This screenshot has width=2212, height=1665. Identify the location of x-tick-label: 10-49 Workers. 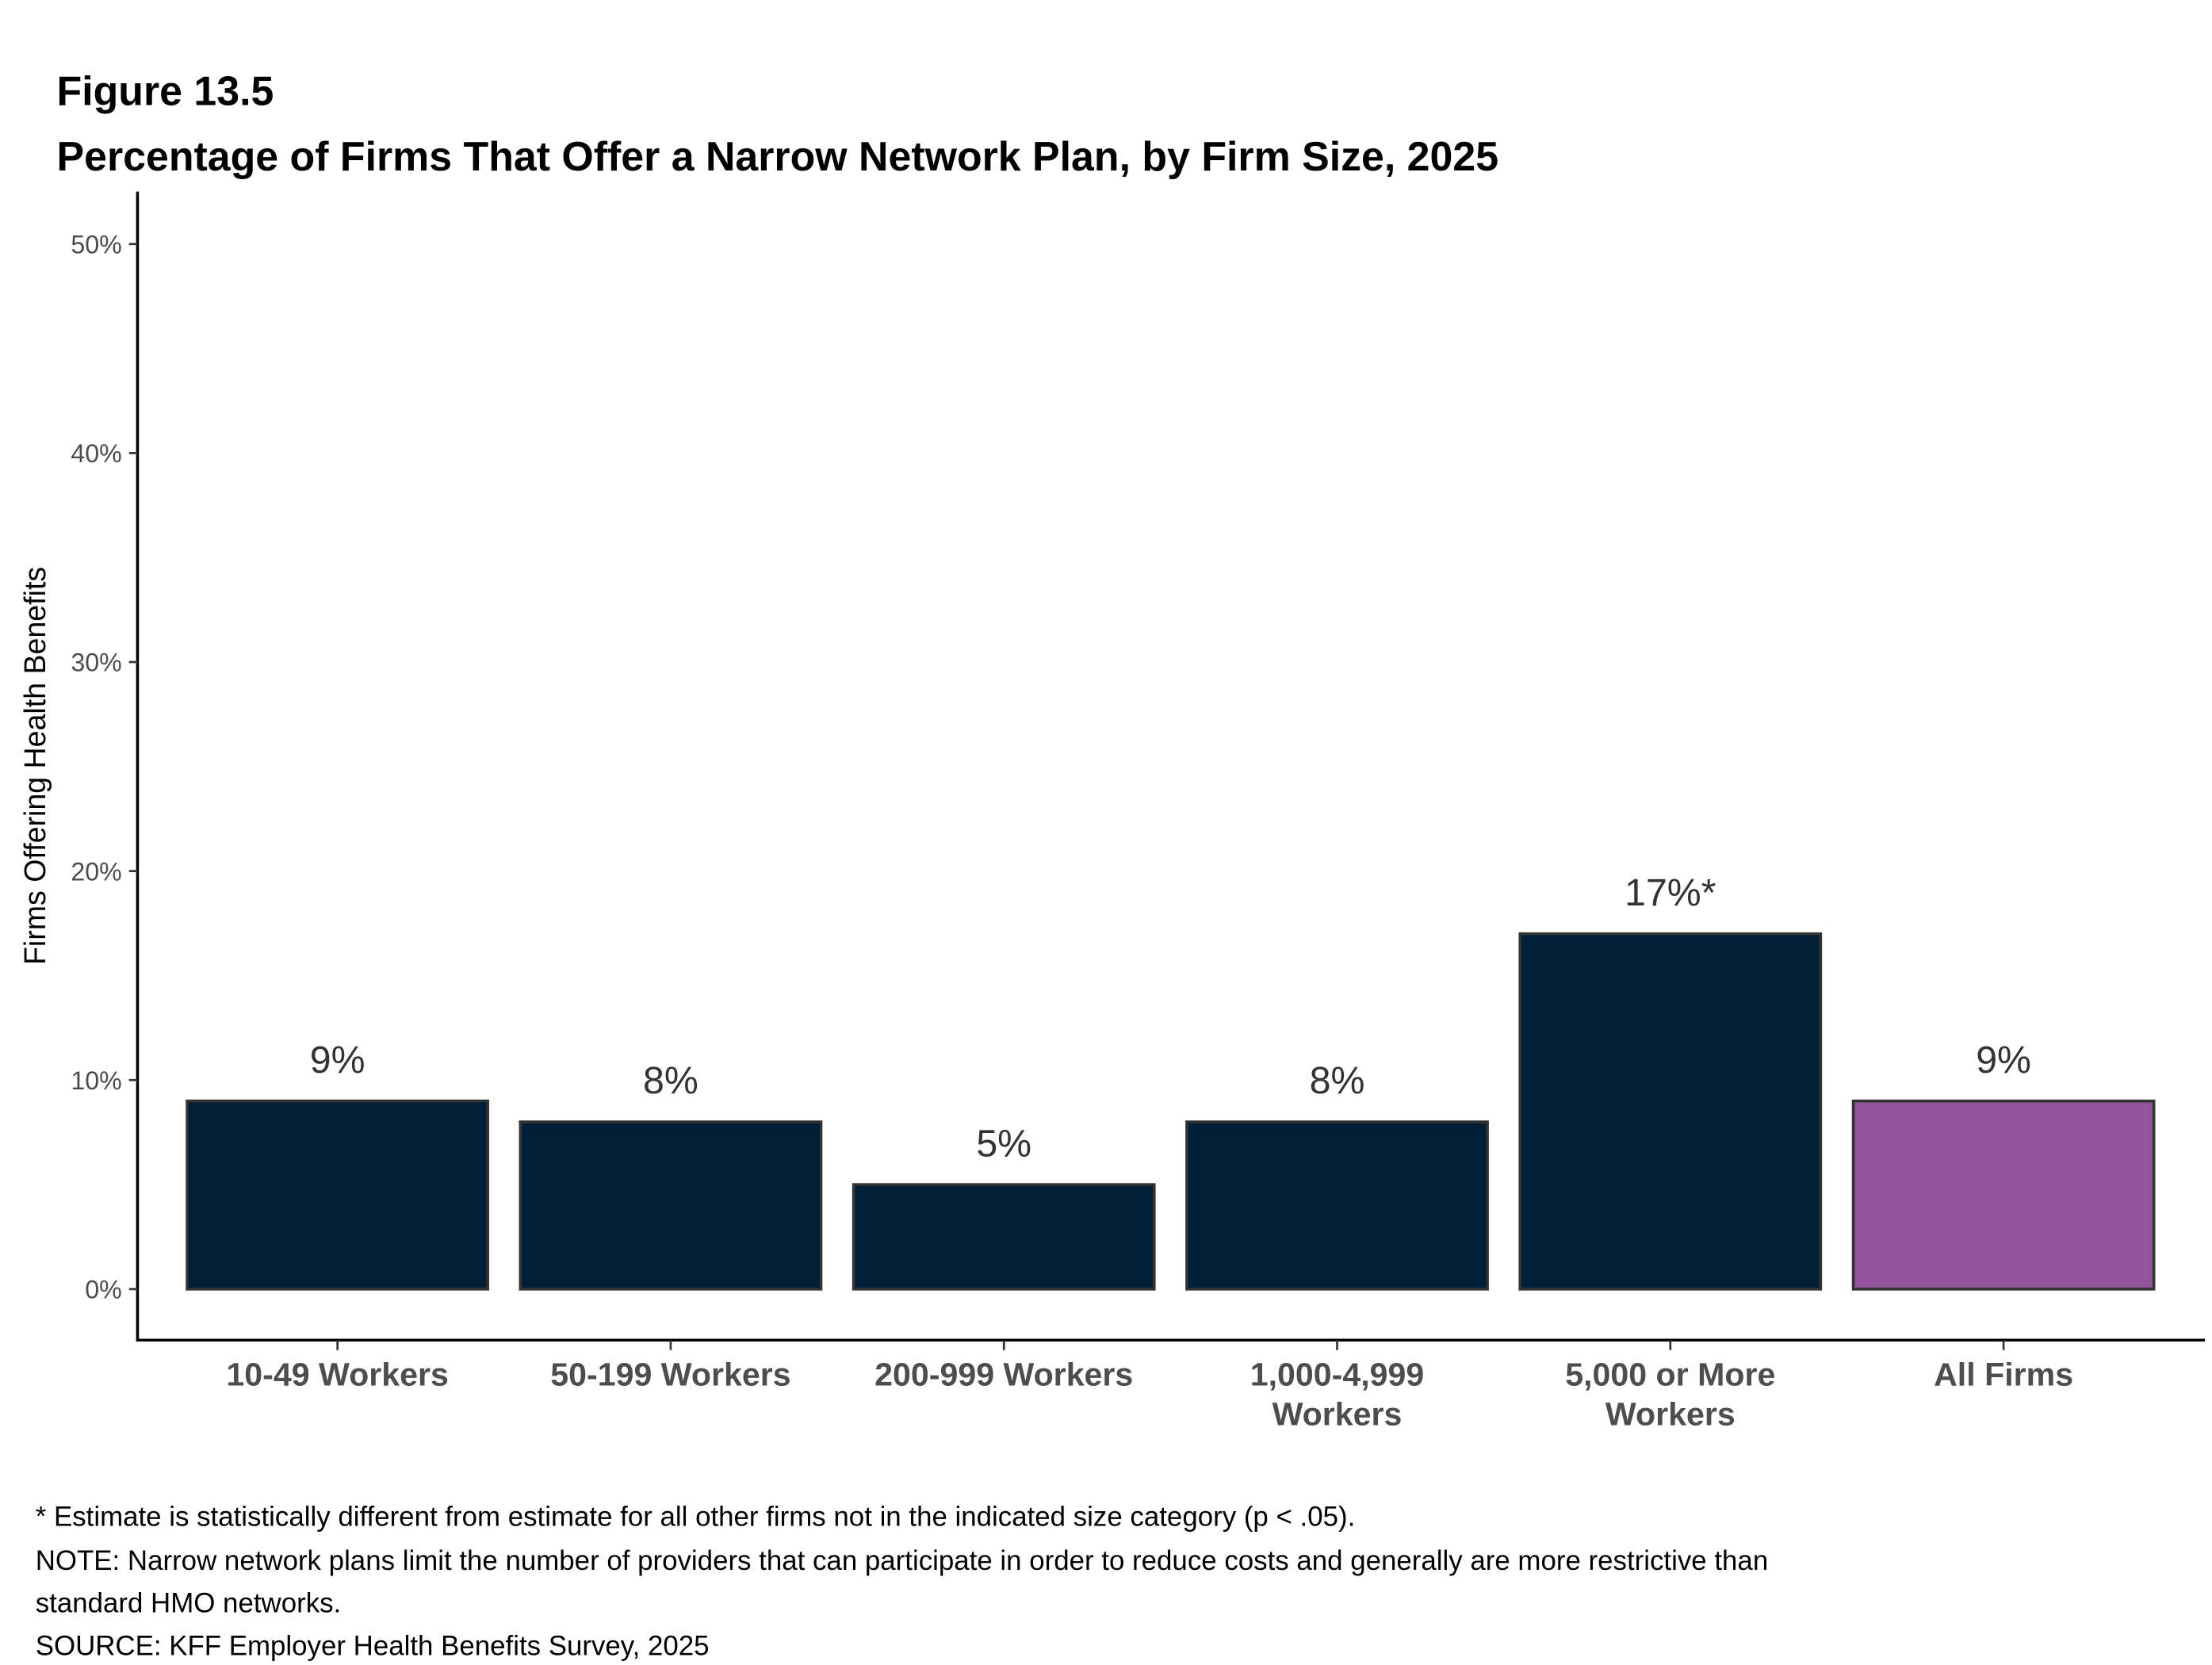
(337, 1375).